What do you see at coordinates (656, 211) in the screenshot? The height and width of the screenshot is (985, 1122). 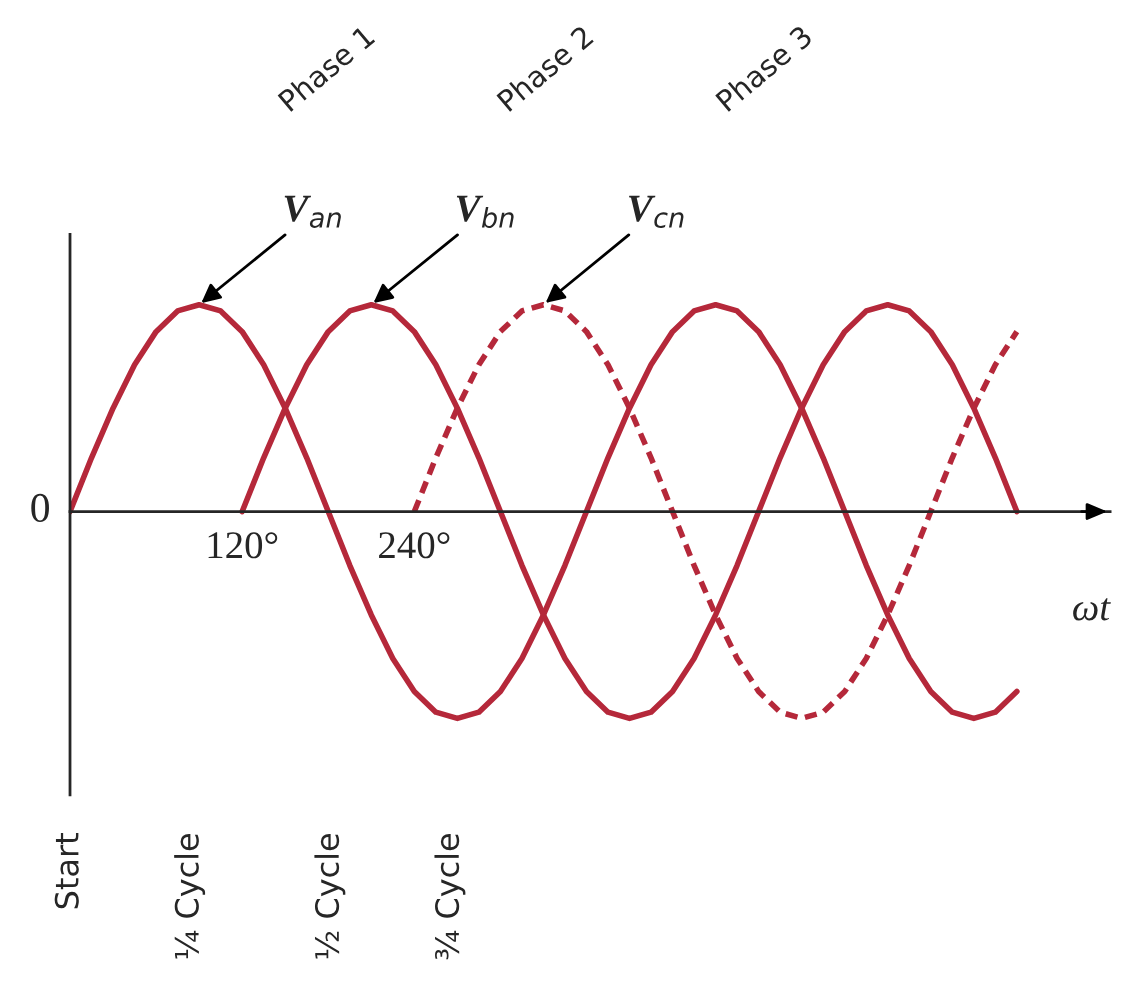 I see `text: V$_{cn}$` at bounding box center [656, 211].